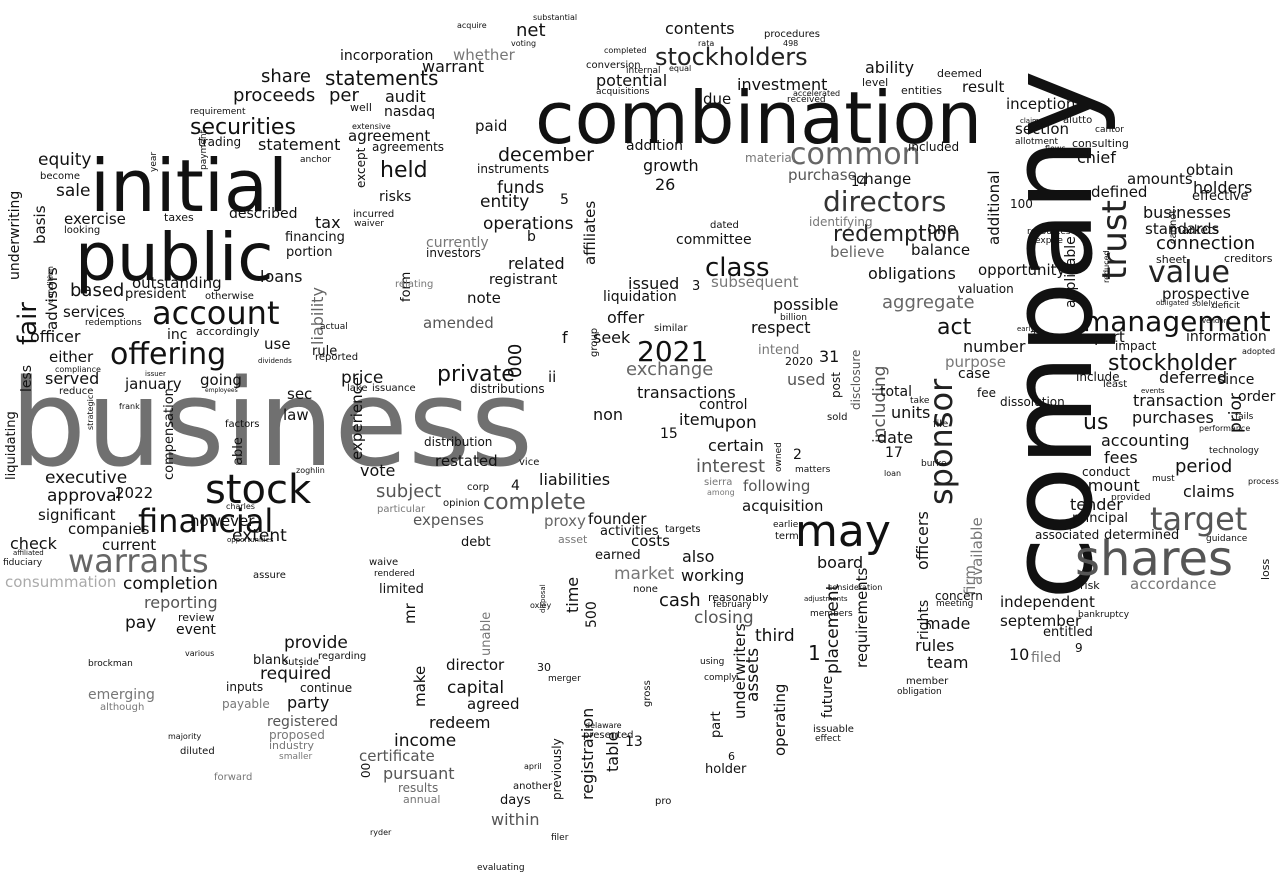  What do you see at coordinates (486, 633) in the screenshot?
I see `word-unable: unable` at bounding box center [486, 633].